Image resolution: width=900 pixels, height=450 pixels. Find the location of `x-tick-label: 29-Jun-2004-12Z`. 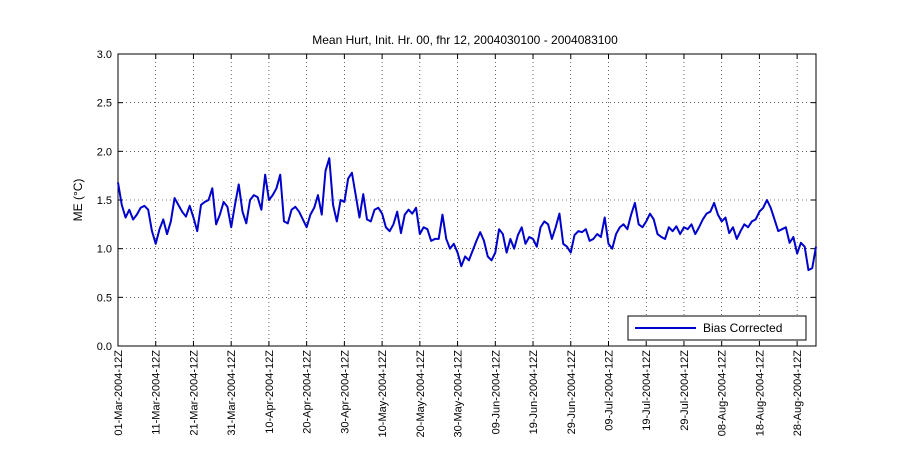

x-tick-label: 29-Jun-2004-12Z is located at coordinates (572, 392).